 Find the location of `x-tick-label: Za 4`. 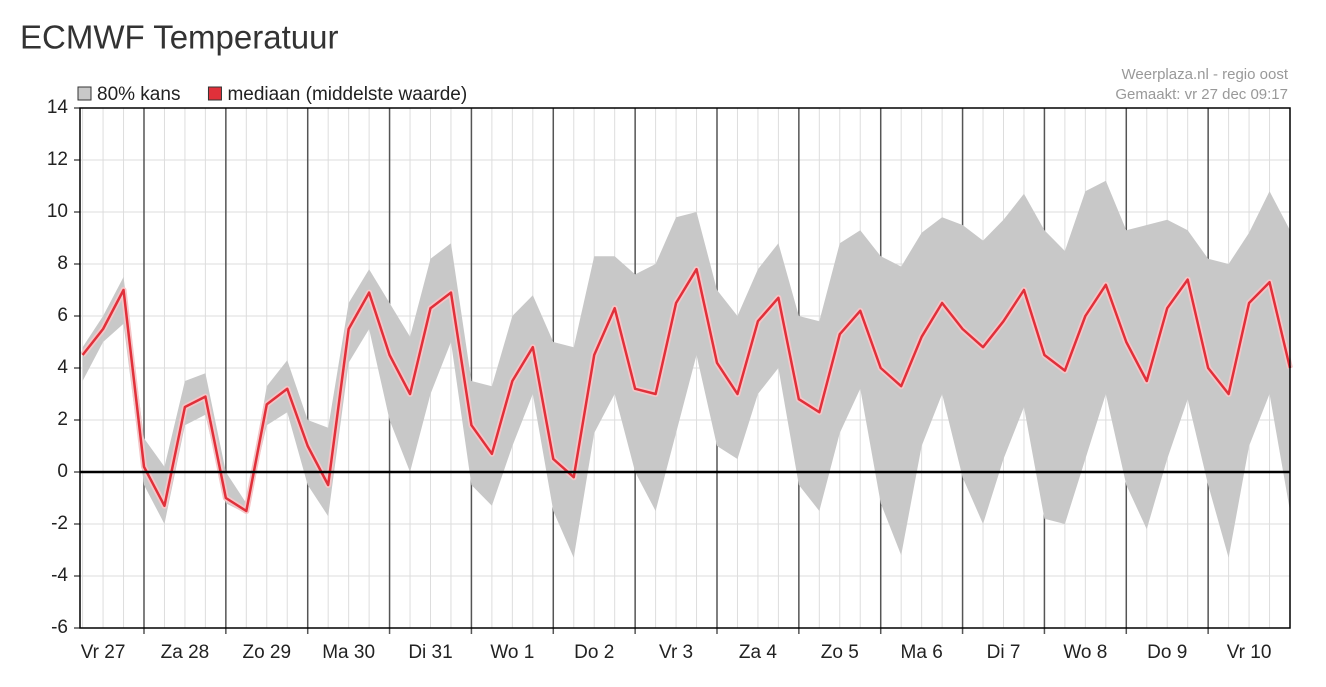

x-tick-label: Za 4 is located at coordinates (758, 652).